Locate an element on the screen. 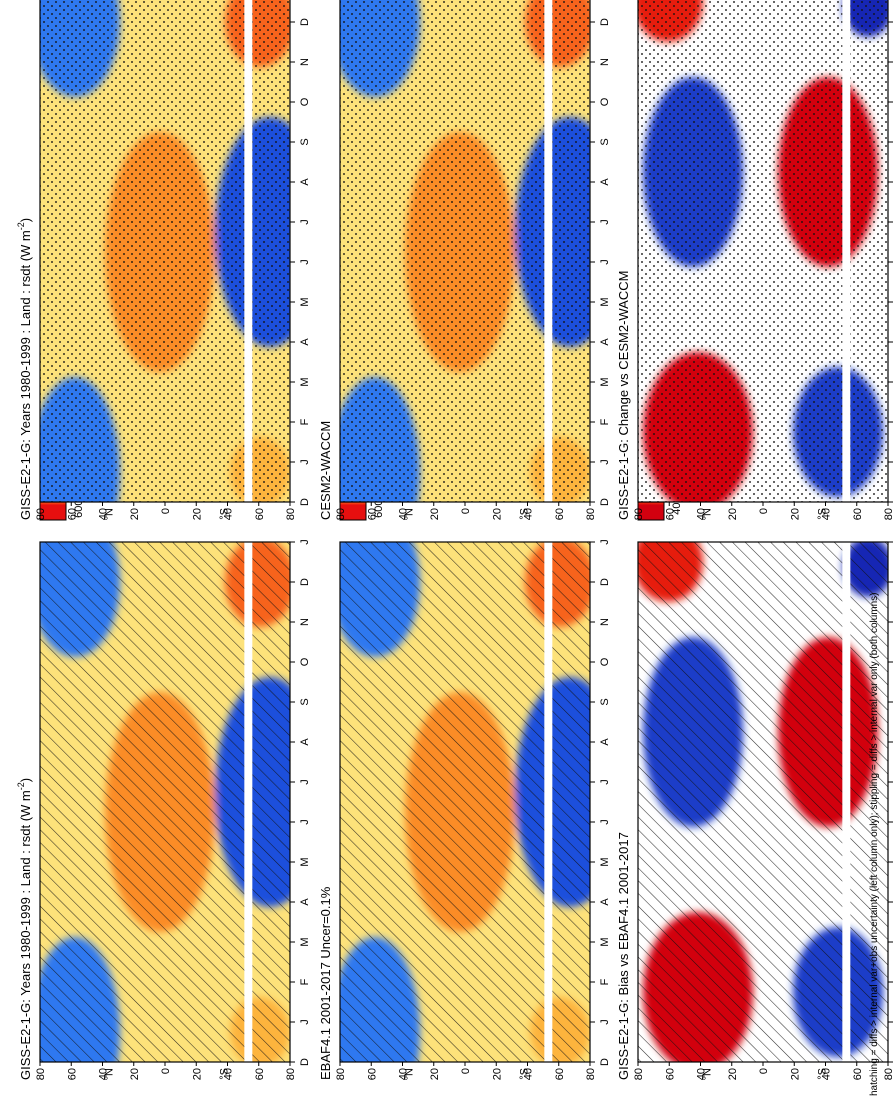 The height and width of the screenshot is (1102, 895). panel-title: CESM2-WACCM is located at coordinates (325, 470).